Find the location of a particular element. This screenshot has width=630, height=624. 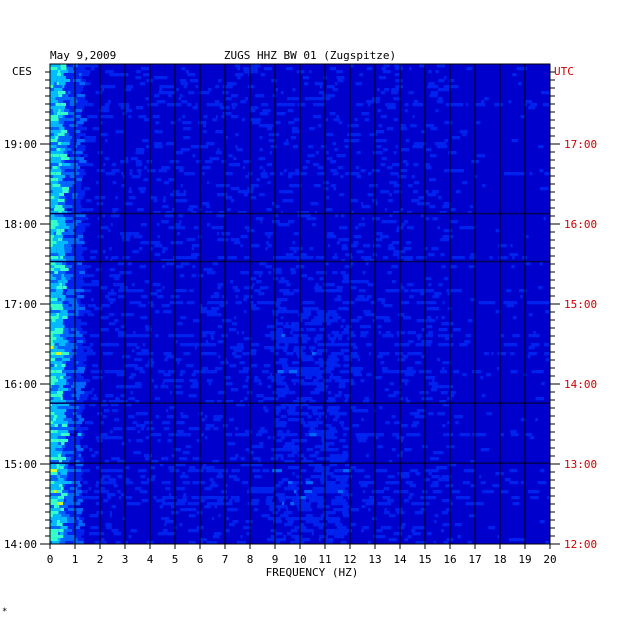

y-tick-label-local: 16:00 is located at coordinates (20, 384).